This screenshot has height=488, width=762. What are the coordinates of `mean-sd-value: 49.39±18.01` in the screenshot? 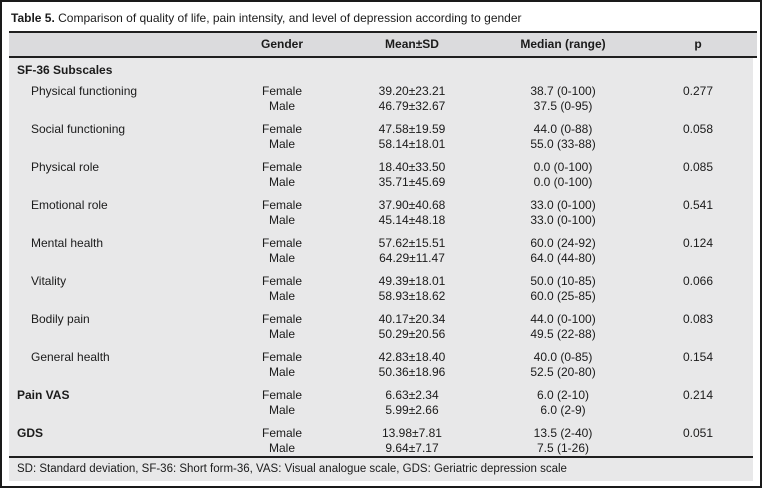 It's located at (412, 281).